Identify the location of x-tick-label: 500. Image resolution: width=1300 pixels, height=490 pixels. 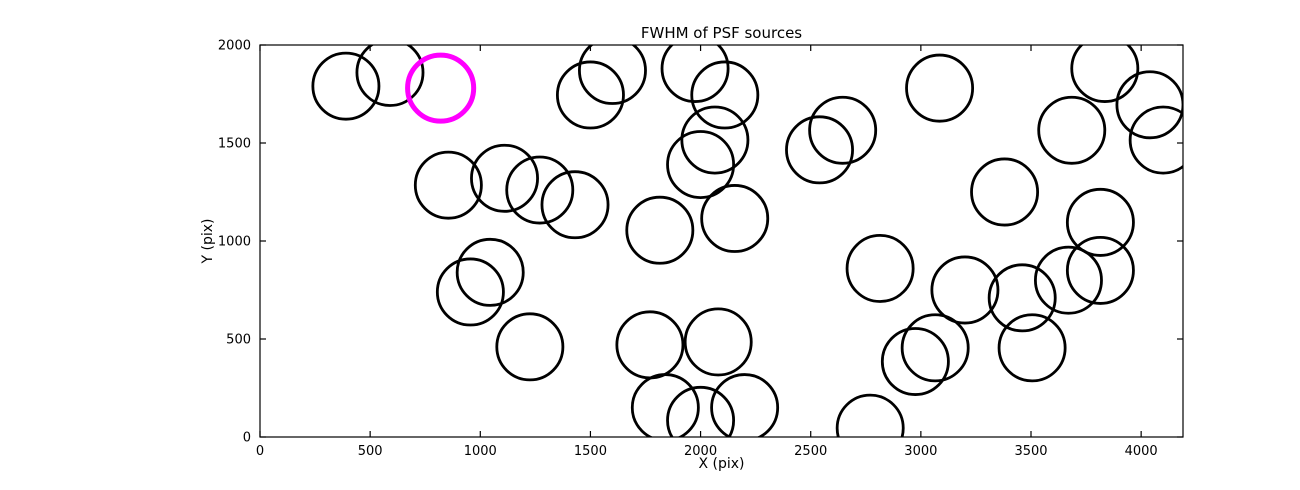
(370, 451).